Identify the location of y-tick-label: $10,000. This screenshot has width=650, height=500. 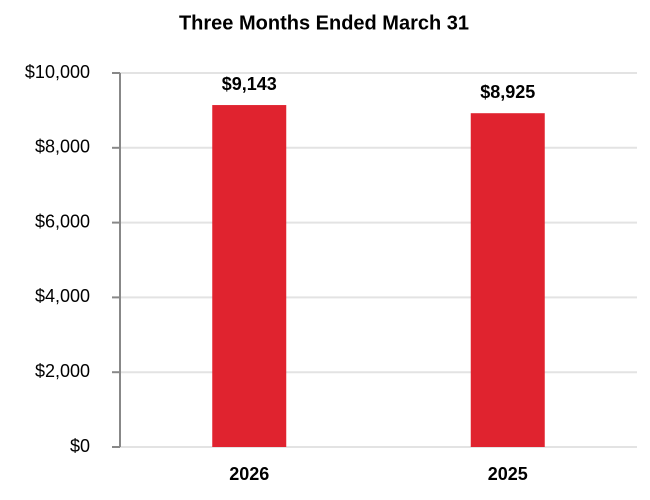
(57, 72).